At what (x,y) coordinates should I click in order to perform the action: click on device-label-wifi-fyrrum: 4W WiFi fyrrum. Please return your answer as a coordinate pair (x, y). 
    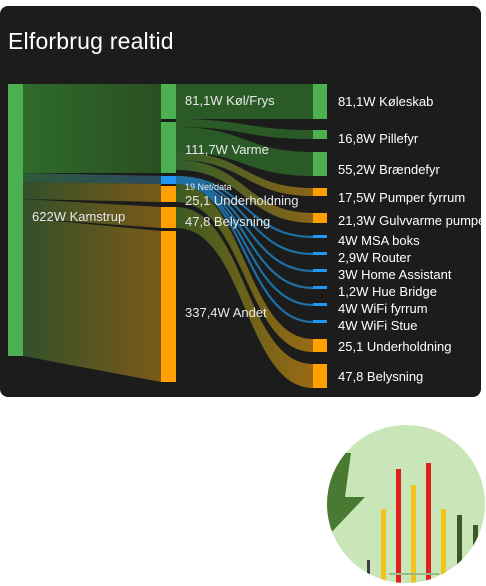
    Looking at the image, I should click on (383, 308).